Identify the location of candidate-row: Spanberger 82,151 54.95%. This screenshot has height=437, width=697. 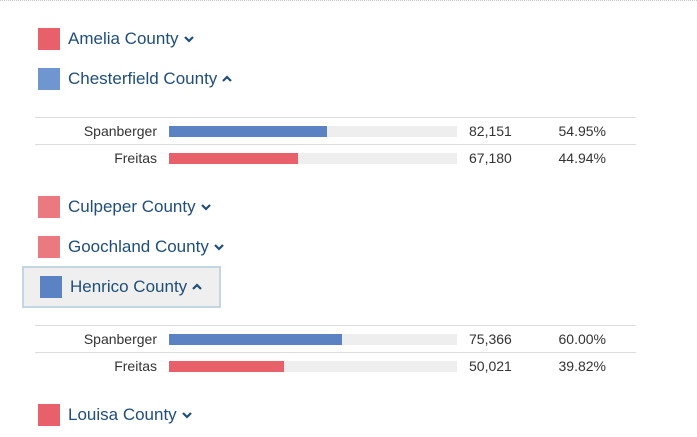
(335, 130).